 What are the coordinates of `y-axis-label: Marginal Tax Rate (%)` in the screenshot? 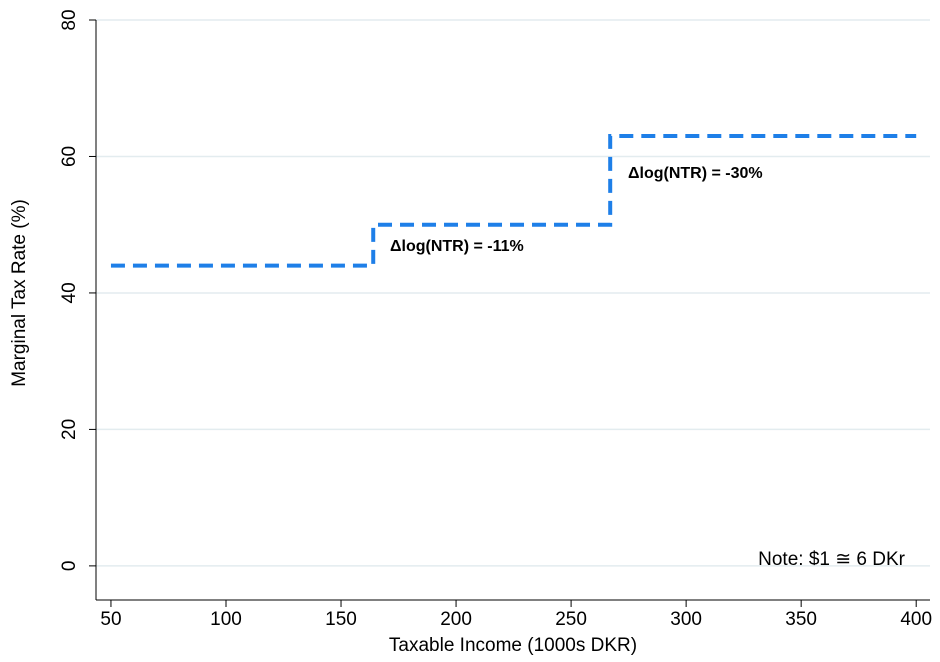 It's located at (19, 293).